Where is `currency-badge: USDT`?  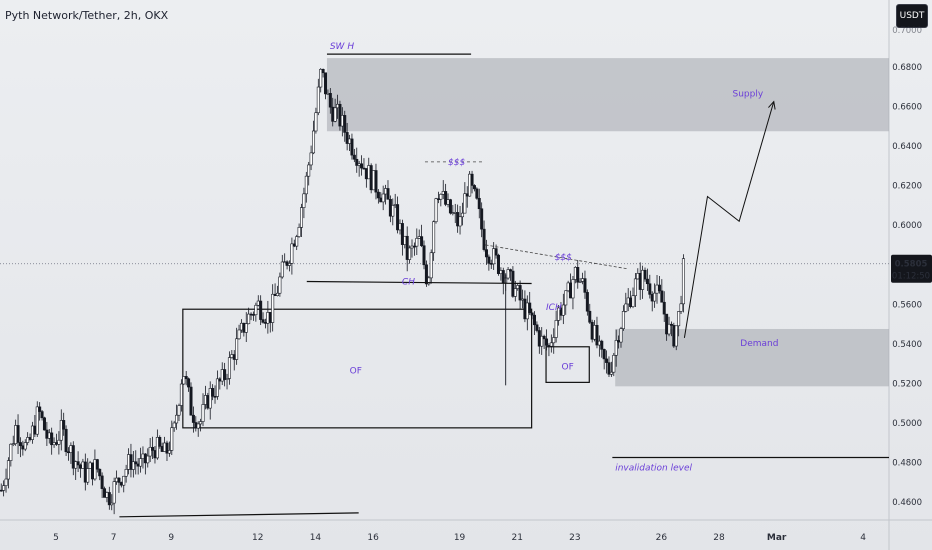 currency-badge: USDT is located at coordinates (912, 16).